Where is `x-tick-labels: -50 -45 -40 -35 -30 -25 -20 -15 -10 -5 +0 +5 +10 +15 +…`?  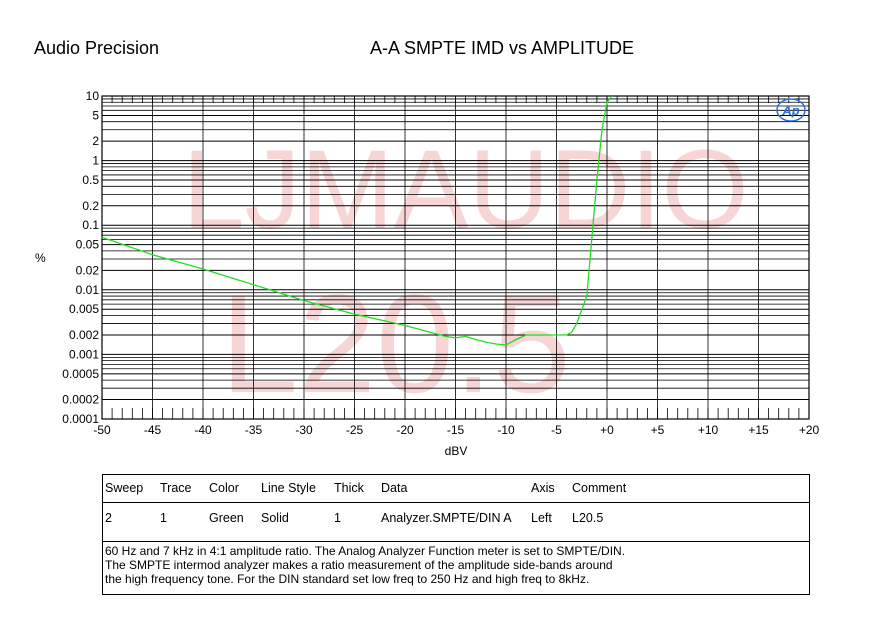
x-tick-labels: -50 -45 -40 -35 -30 -25 -20 -15 -10 -5 +0 +5 +10 +15 +… is located at coordinates (456, 430).